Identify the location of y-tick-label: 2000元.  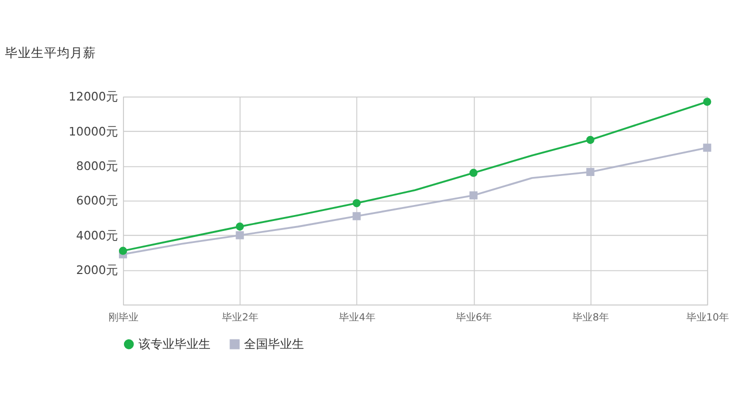
(97, 269).